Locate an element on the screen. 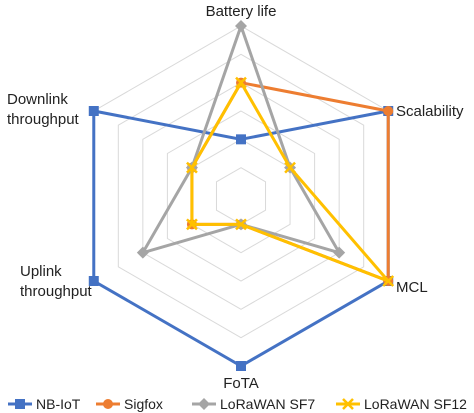 The width and height of the screenshot is (474, 413). legend-item-nb-iot: NB-IoT is located at coordinates (44, 404).